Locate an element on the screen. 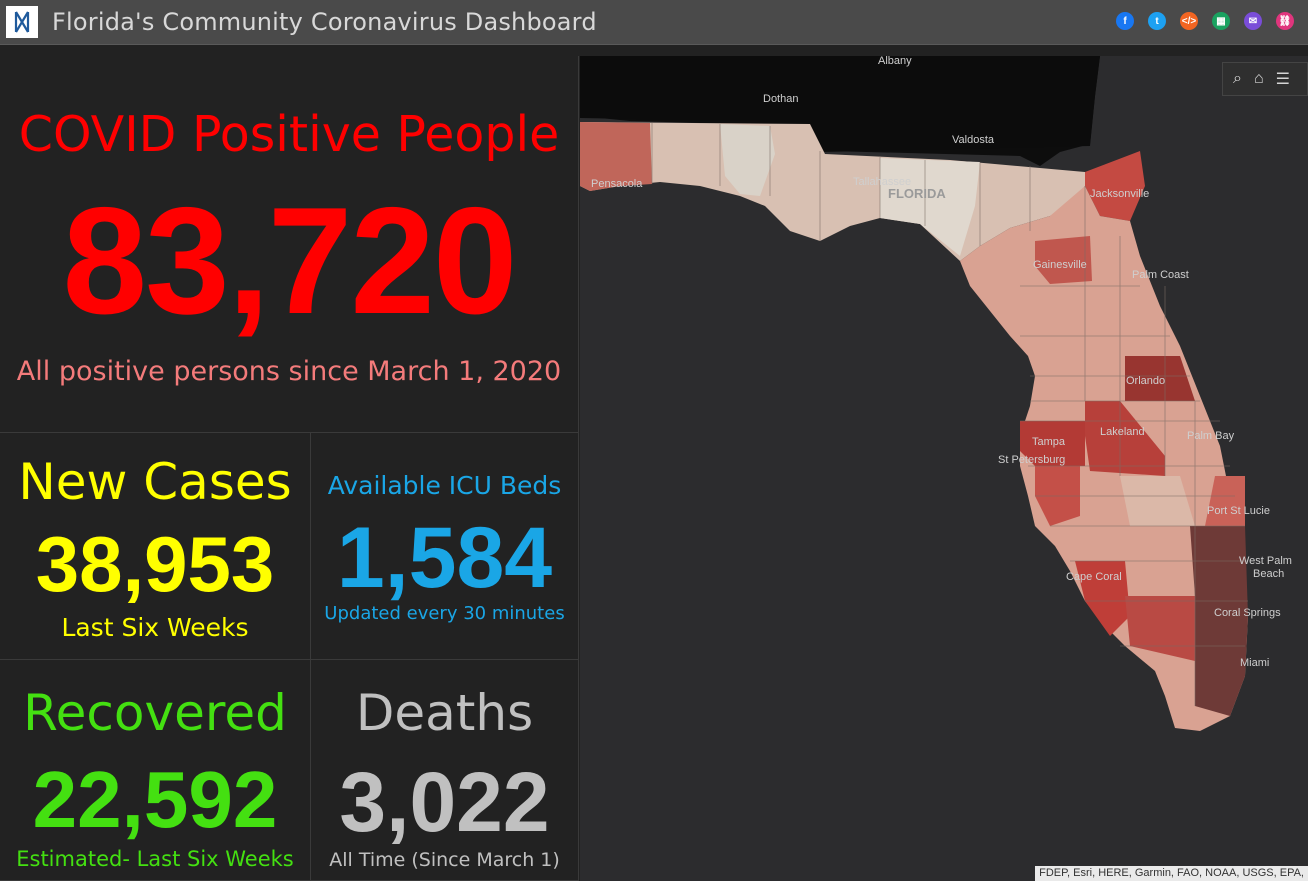 Image resolution: width=1308 pixels, height=881 pixels. home-icon: ⌂ is located at coordinates (1258, 78).